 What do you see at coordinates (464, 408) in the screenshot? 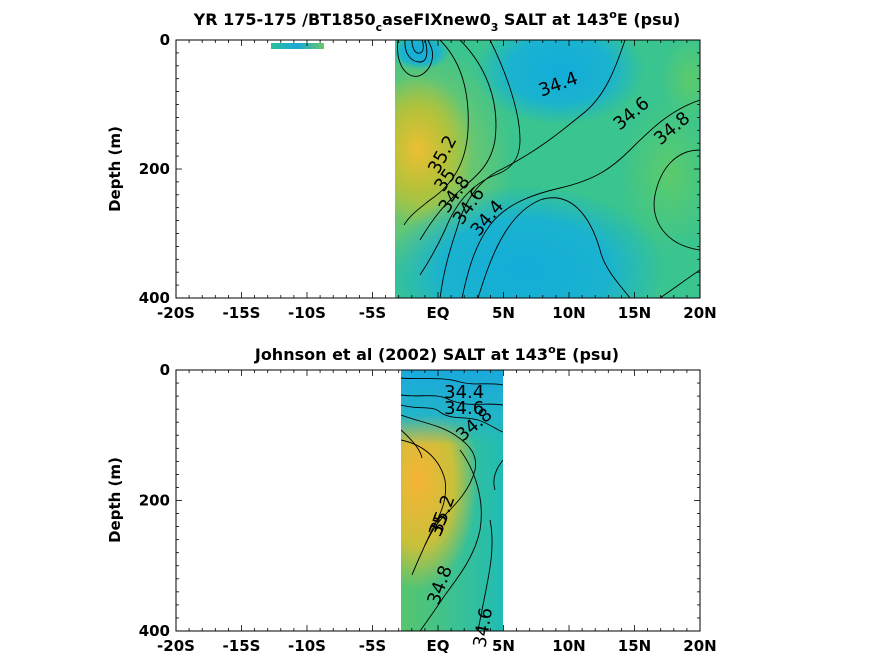
I see `contour-label: 34.6` at bounding box center [464, 408].